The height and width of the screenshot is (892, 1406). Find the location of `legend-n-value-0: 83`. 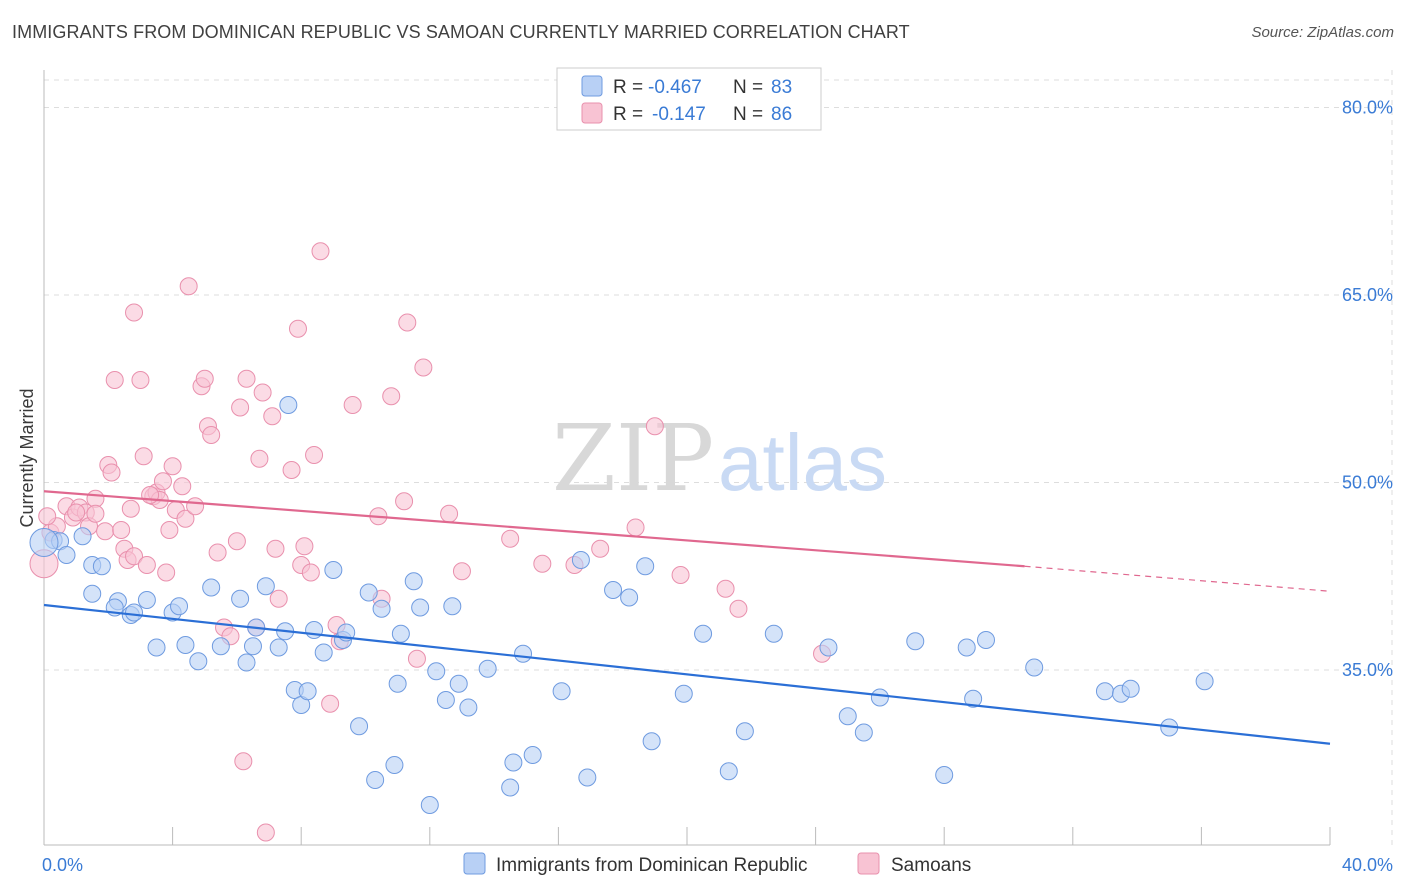

legend-n-value-0: 83 is located at coordinates (781, 87).